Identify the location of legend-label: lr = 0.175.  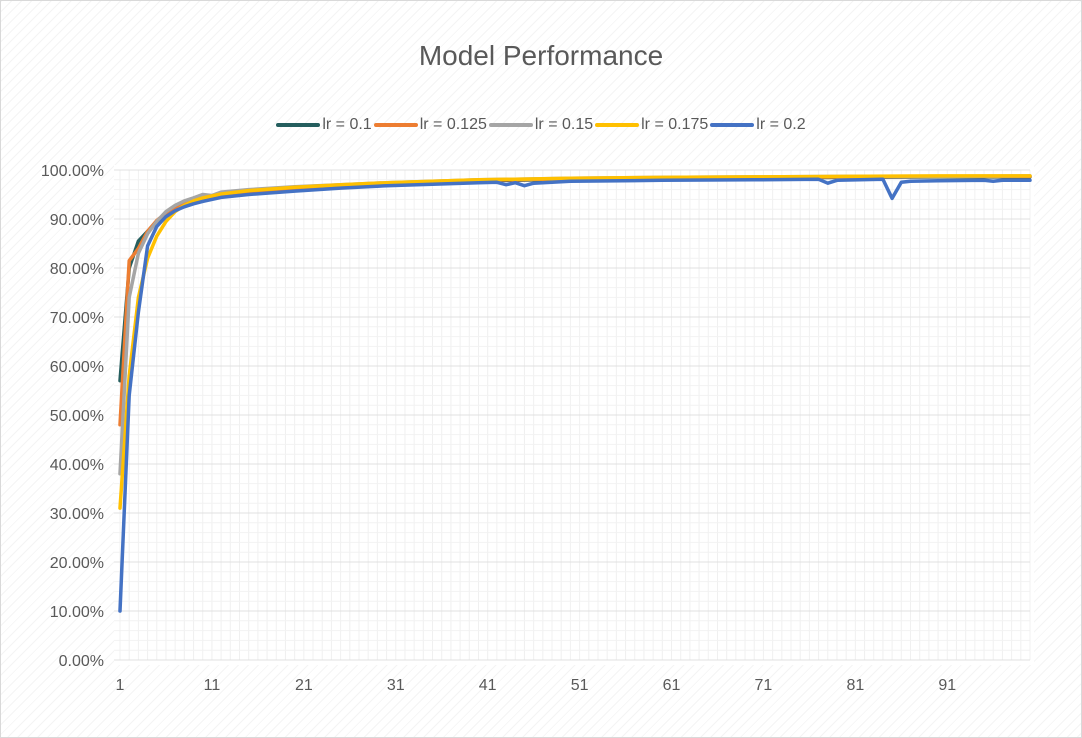
(675, 124).